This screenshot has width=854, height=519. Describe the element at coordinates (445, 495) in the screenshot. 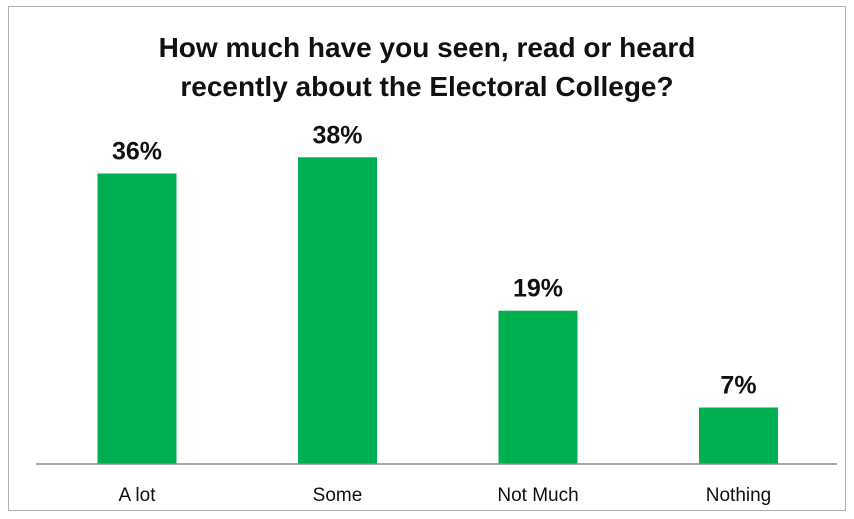

I see `x-tick-labels-group: A lot Some Not Much Nothing` at that location.